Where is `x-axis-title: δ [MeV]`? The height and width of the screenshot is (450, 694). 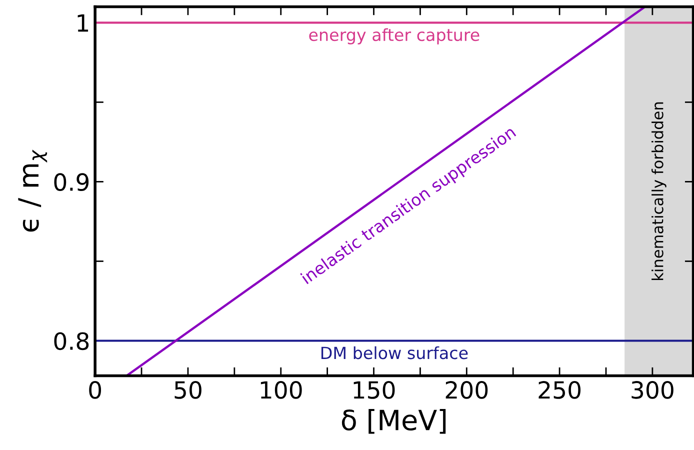 x-axis-title: δ [MeV] is located at coordinates (394, 421).